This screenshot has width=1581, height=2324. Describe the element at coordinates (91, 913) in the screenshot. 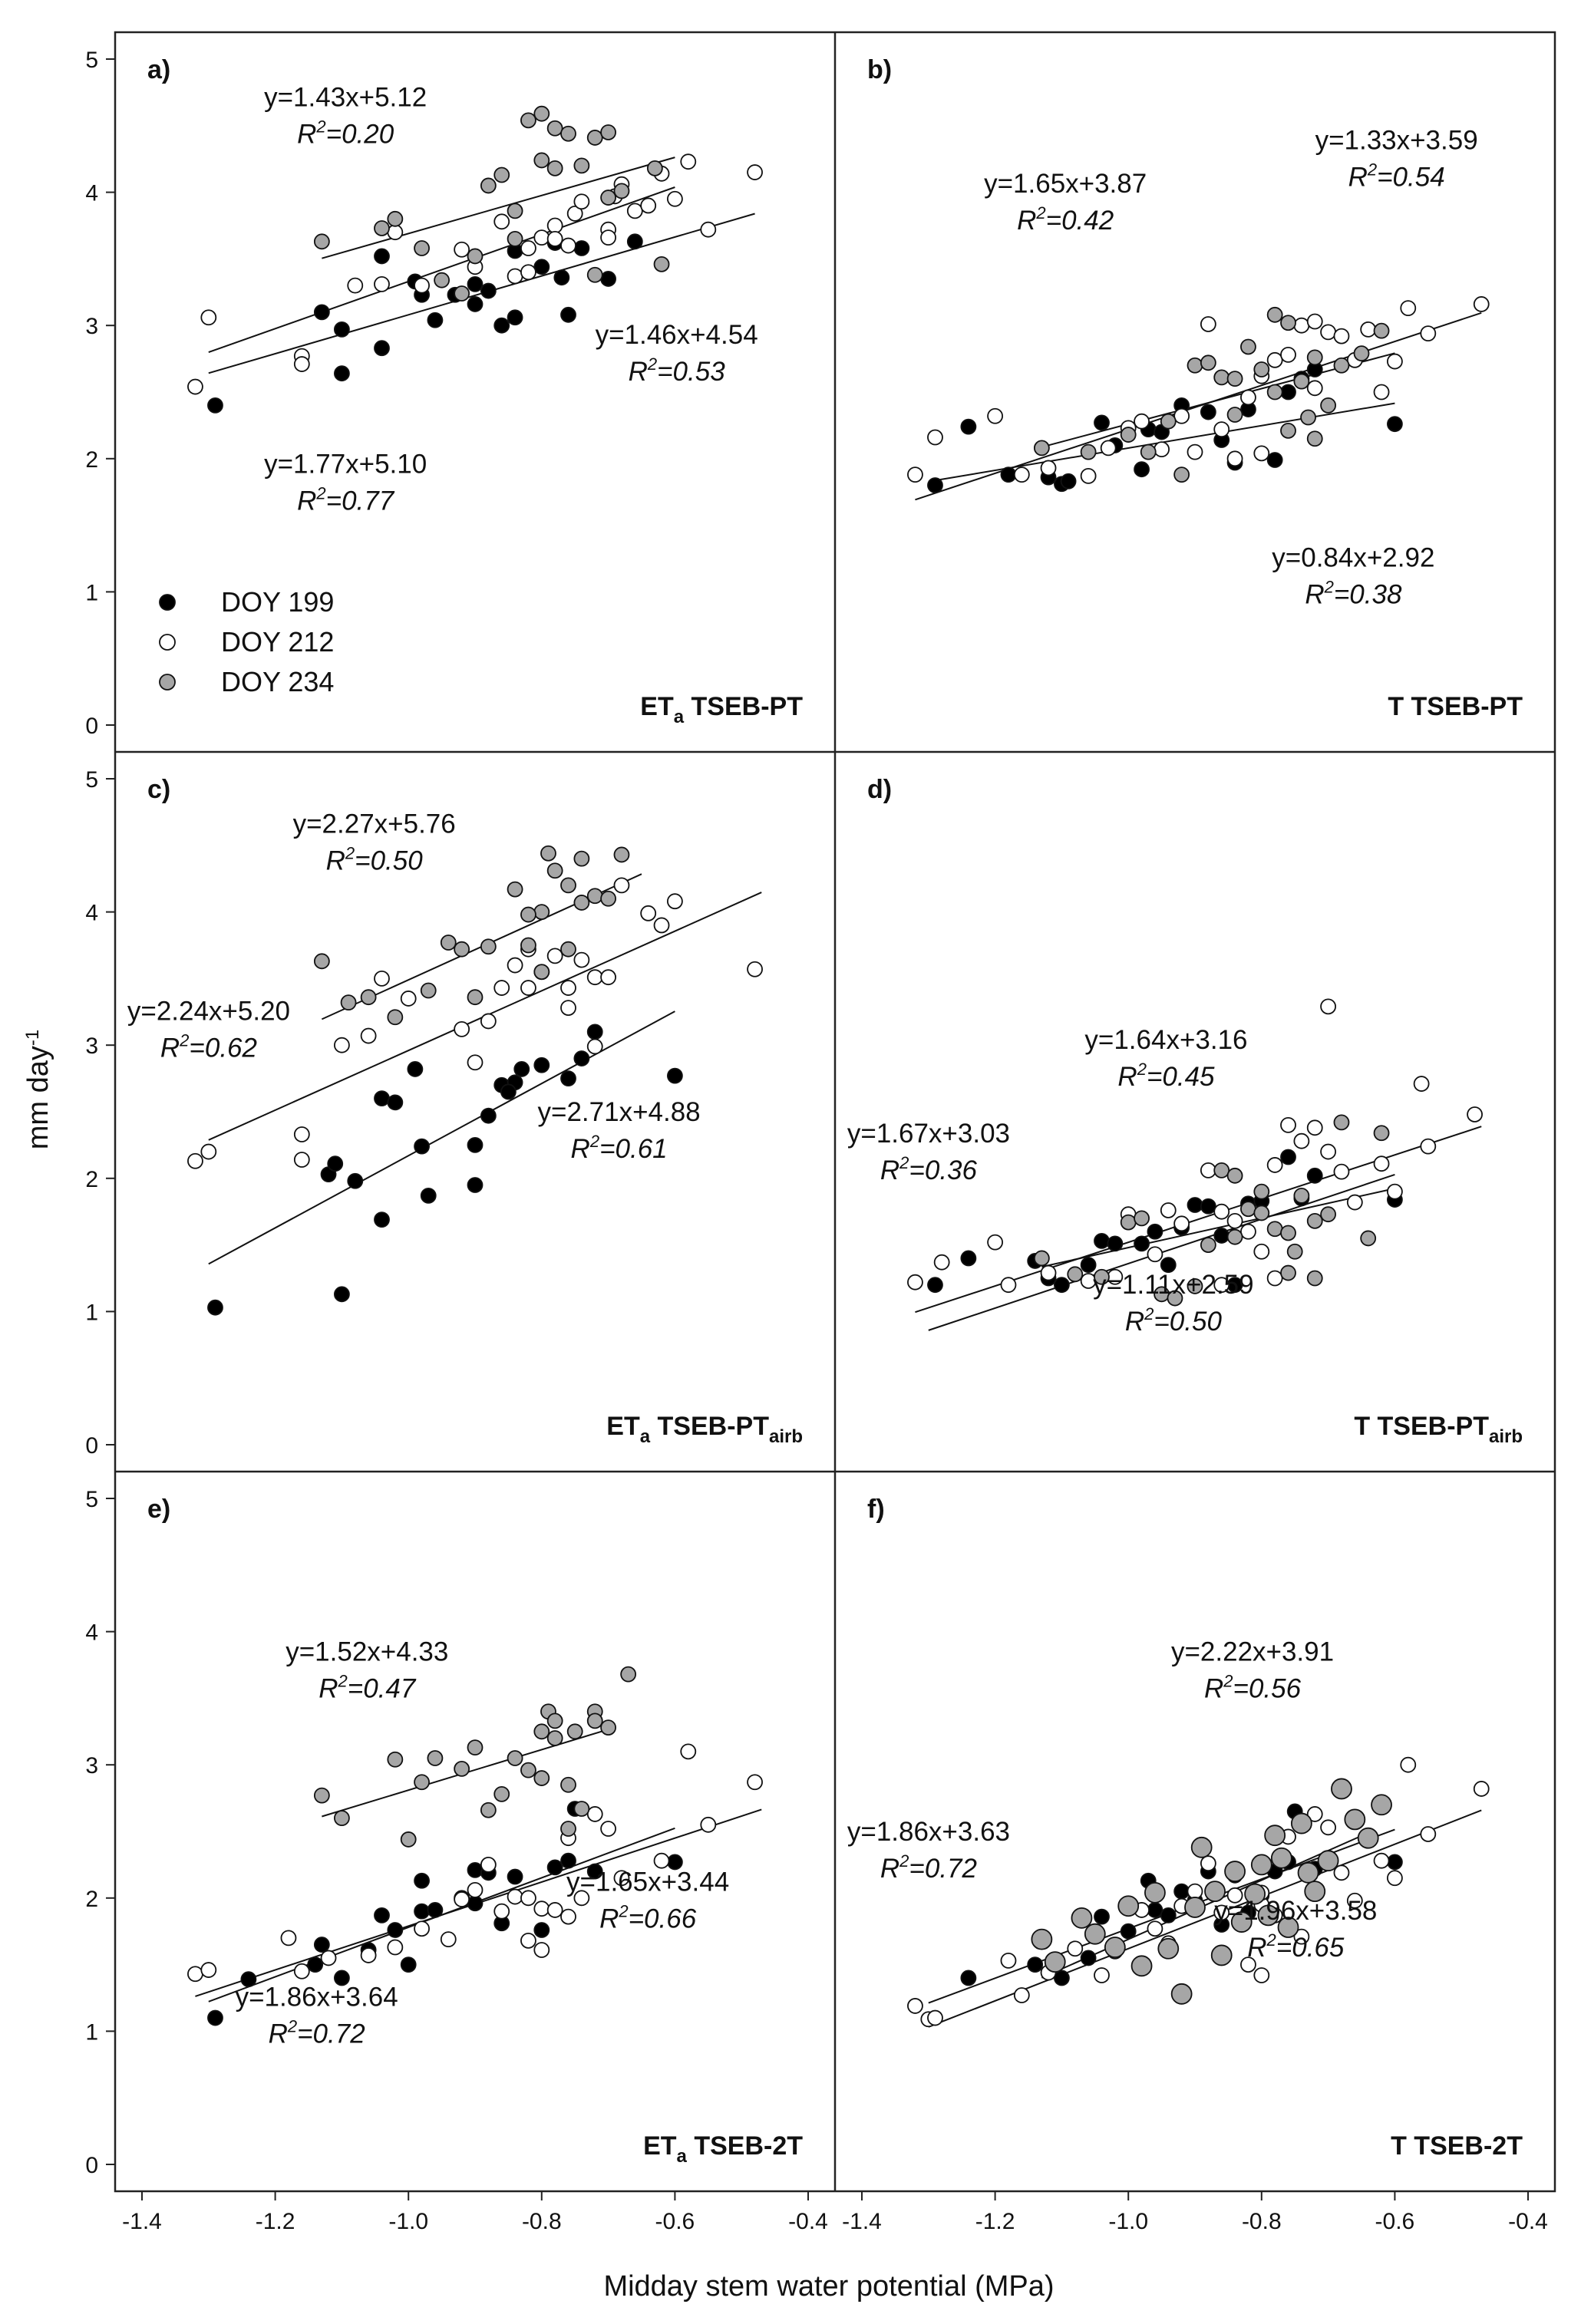

I see `y-tick-label: 4` at that location.